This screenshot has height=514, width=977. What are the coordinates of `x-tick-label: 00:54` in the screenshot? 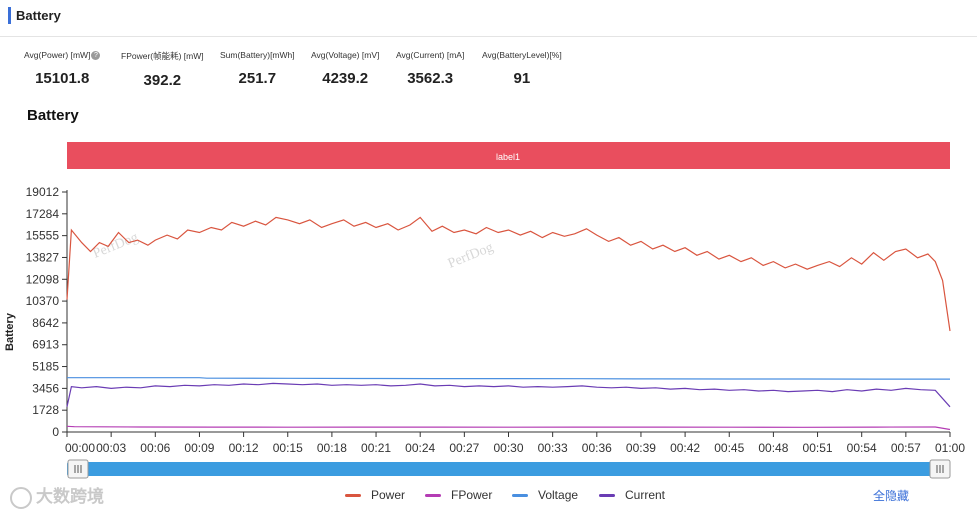 It's located at (862, 448).